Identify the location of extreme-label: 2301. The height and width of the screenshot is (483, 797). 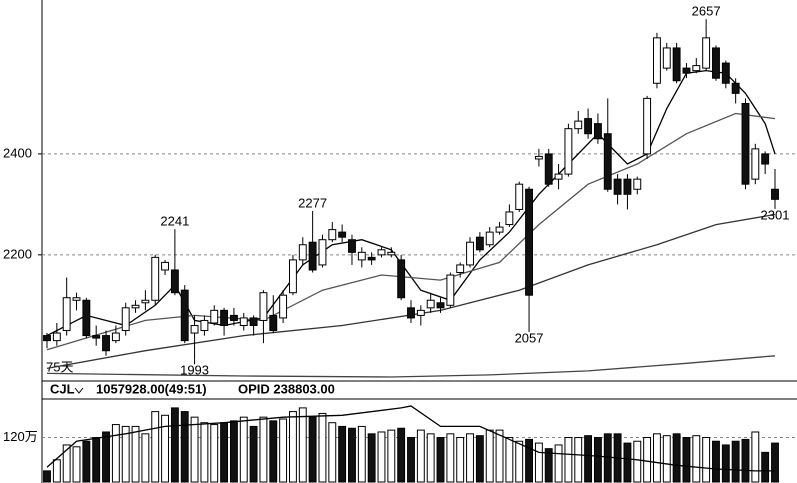
(775, 214).